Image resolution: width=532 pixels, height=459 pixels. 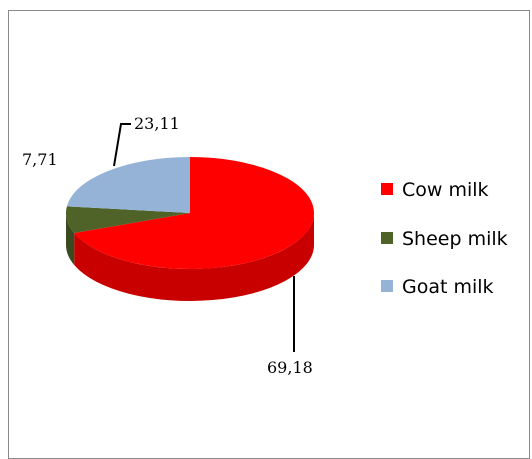 What do you see at coordinates (194, 257) in the screenshot?
I see `pie-side-cow` at bounding box center [194, 257].